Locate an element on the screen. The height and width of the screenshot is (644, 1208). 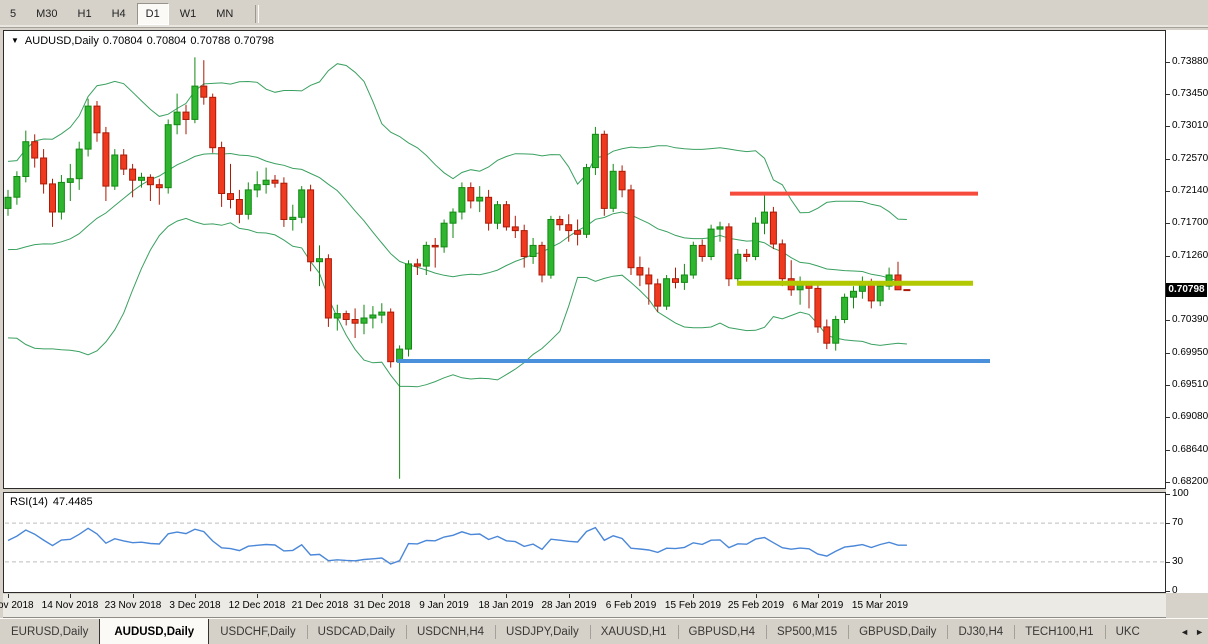
rsi-line is located at coordinates (457, 545).